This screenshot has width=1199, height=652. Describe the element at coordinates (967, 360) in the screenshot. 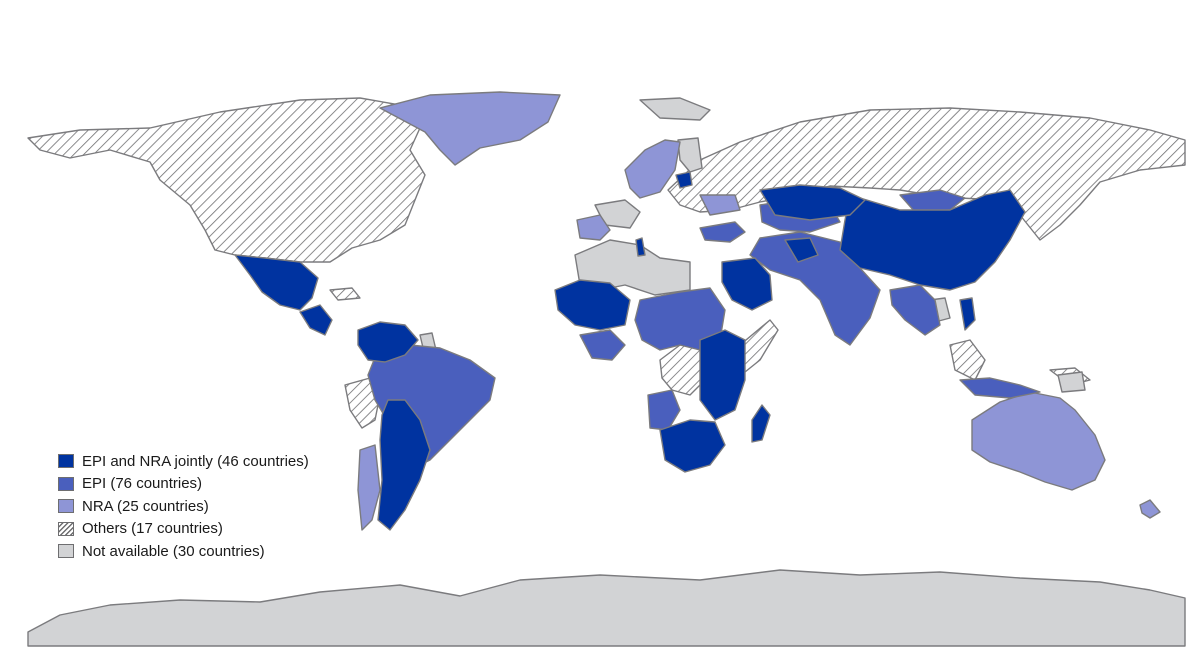

I see `myanmar-thailand-region` at that location.